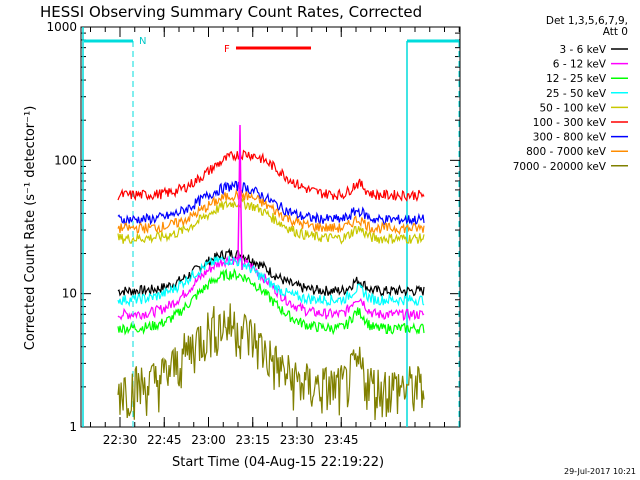 The width and height of the screenshot is (640, 480). What do you see at coordinates (576, 94) in the screenshot?
I see `legend-label: 25 - 50 keV` at bounding box center [576, 94].